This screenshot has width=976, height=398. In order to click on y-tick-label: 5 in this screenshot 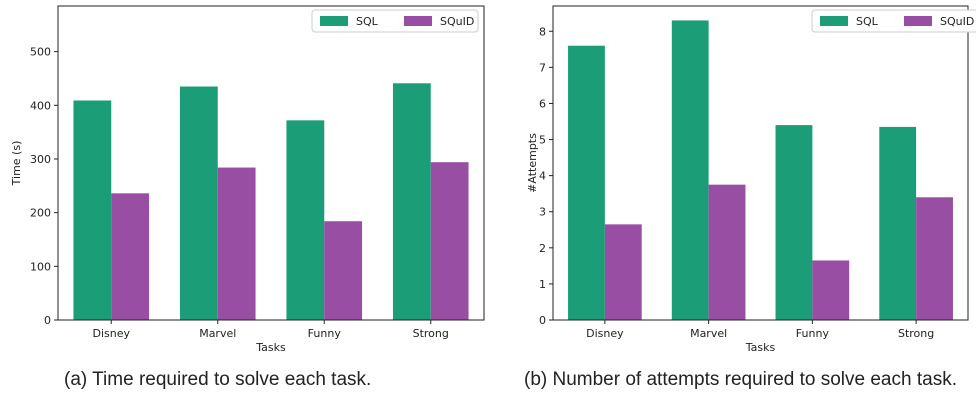, I will do `click(542, 140)`.